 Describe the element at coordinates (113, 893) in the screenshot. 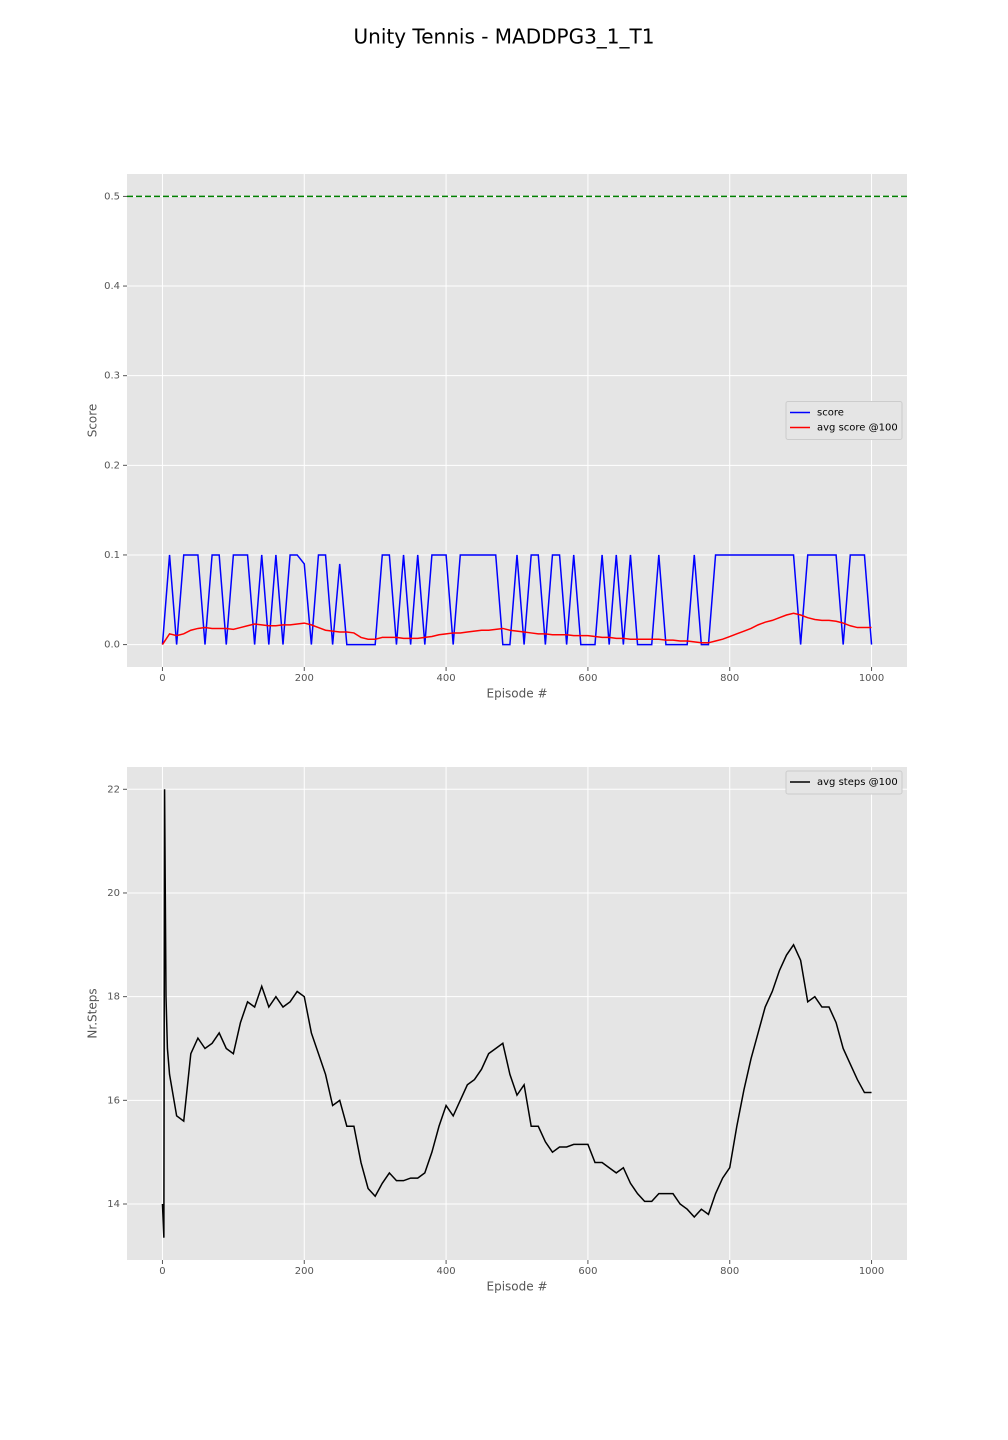

I see `y-tick-label: 20` at that location.